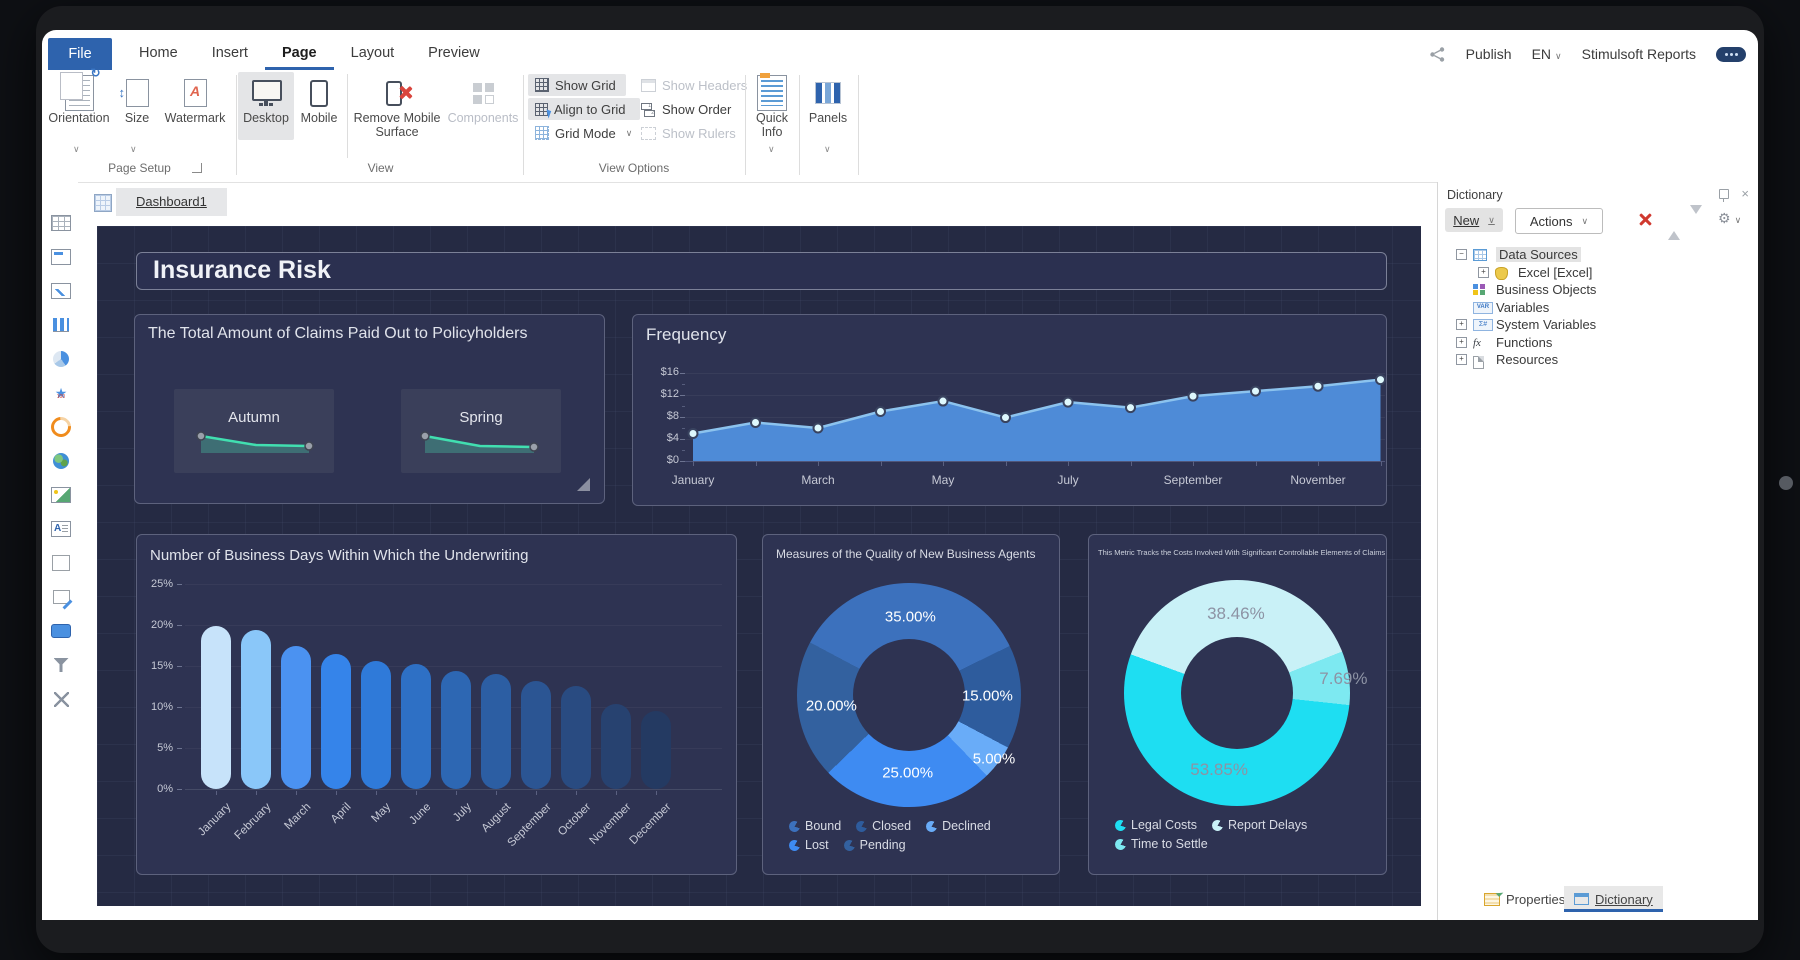 The height and width of the screenshot is (960, 1800). I want to click on bar-november, so click(616, 746).